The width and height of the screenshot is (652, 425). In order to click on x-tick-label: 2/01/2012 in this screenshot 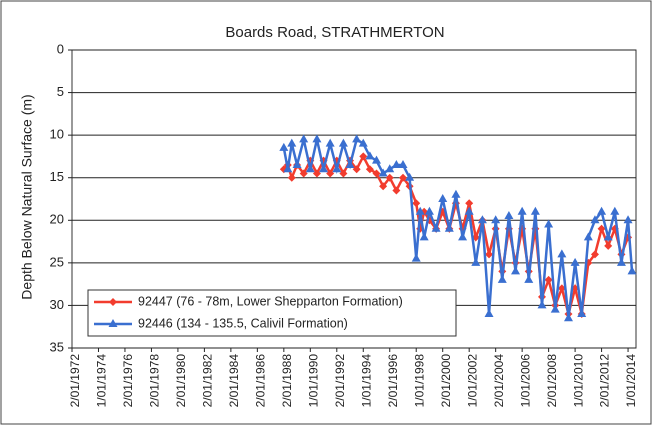, I will do `click(605, 381)`.